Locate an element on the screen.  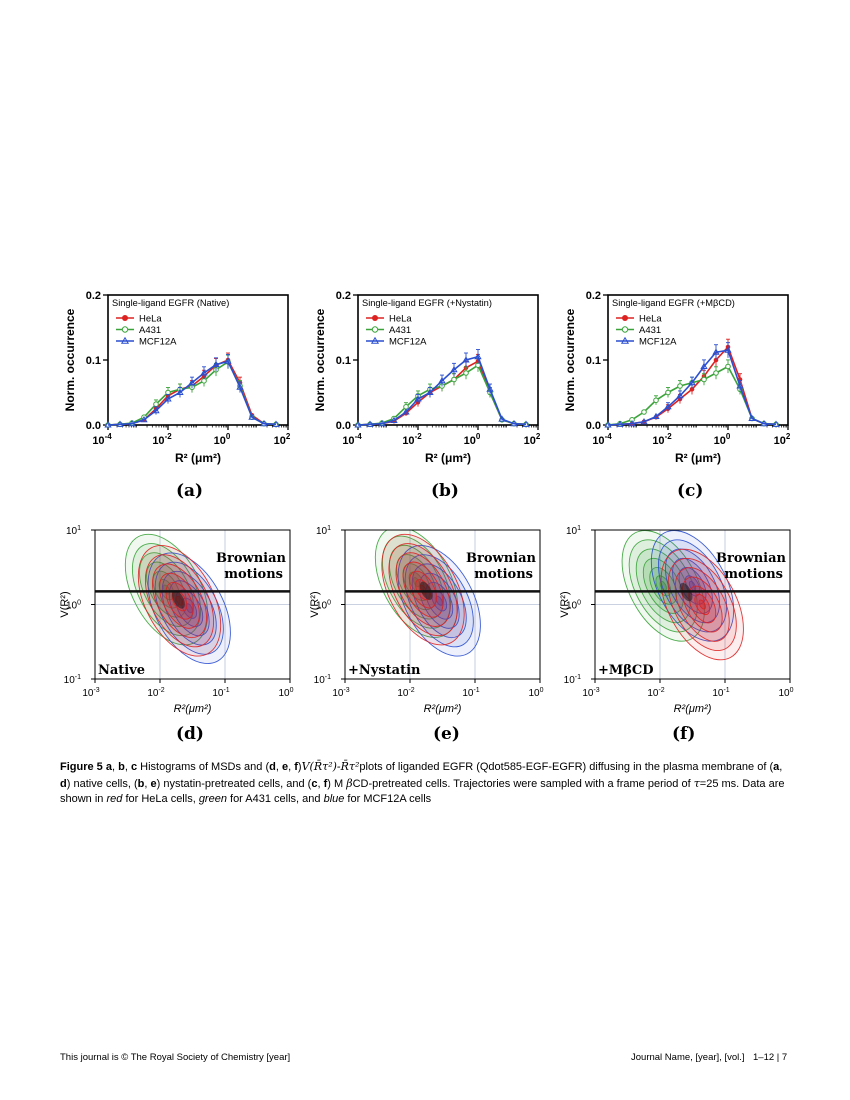
panel-label-b: (b) is located at coordinates (445, 491).